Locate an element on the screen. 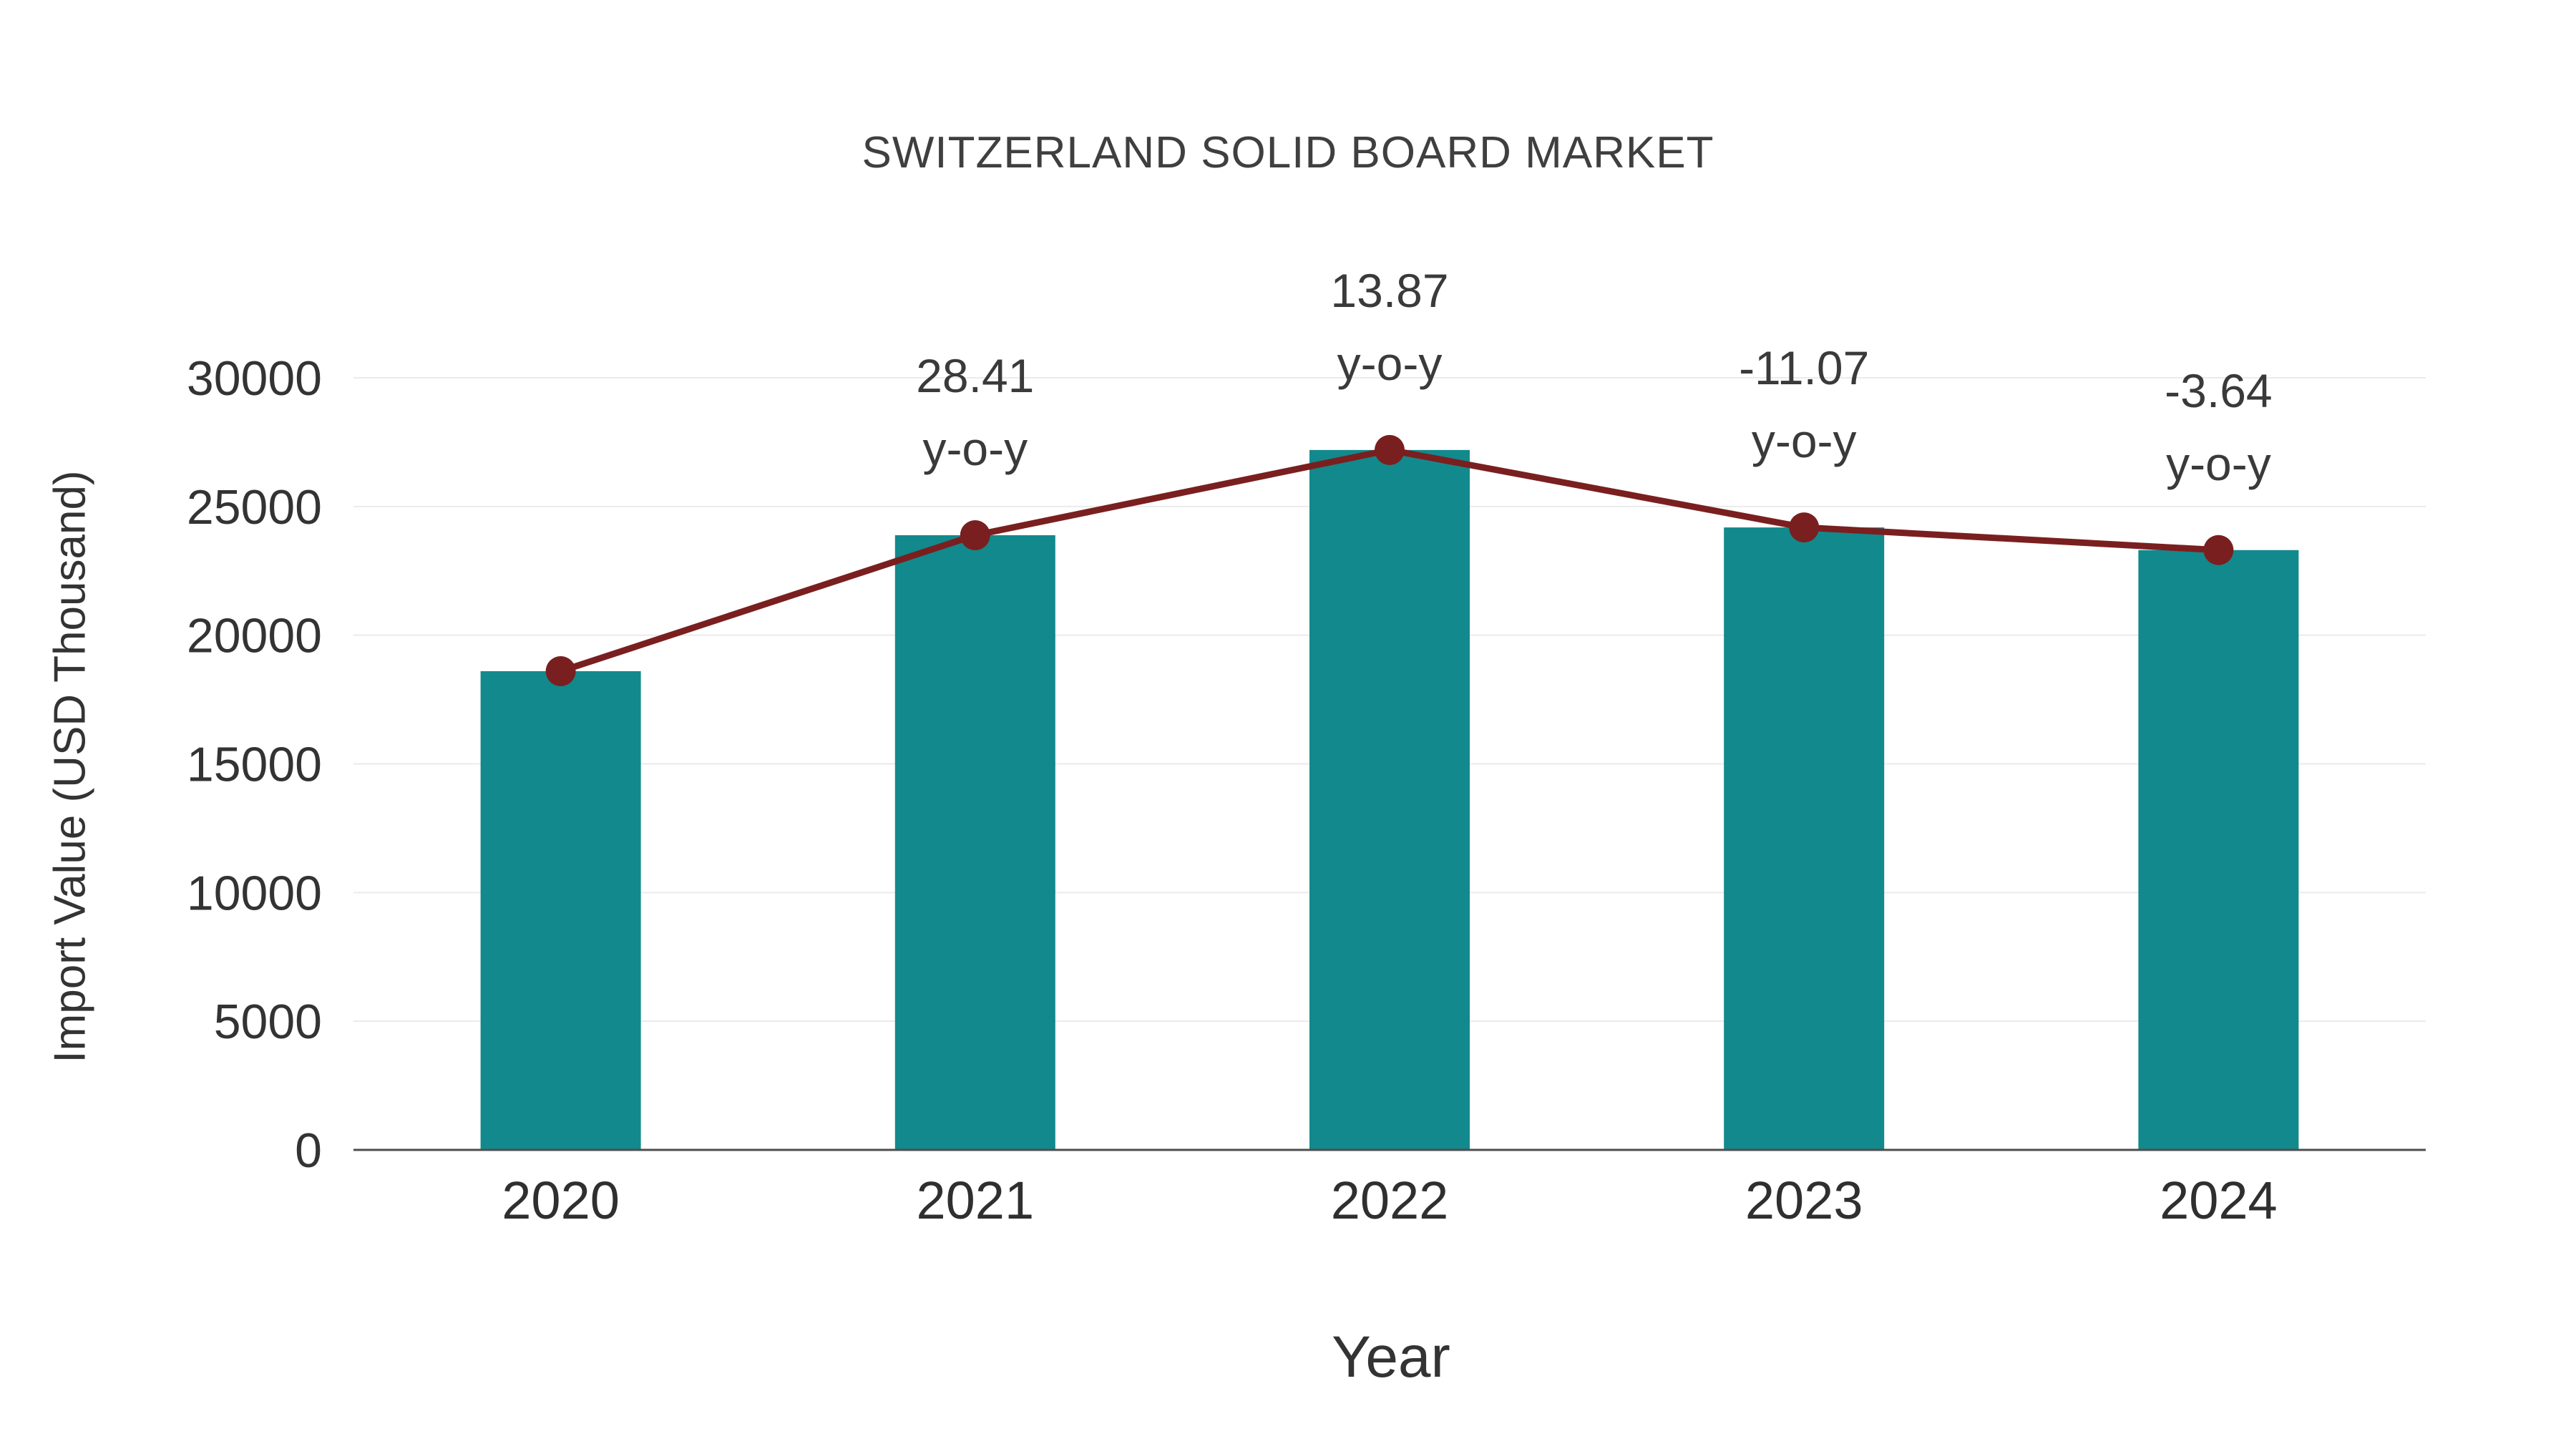  y-tick-label: 10000 is located at coordinates (254, 893).